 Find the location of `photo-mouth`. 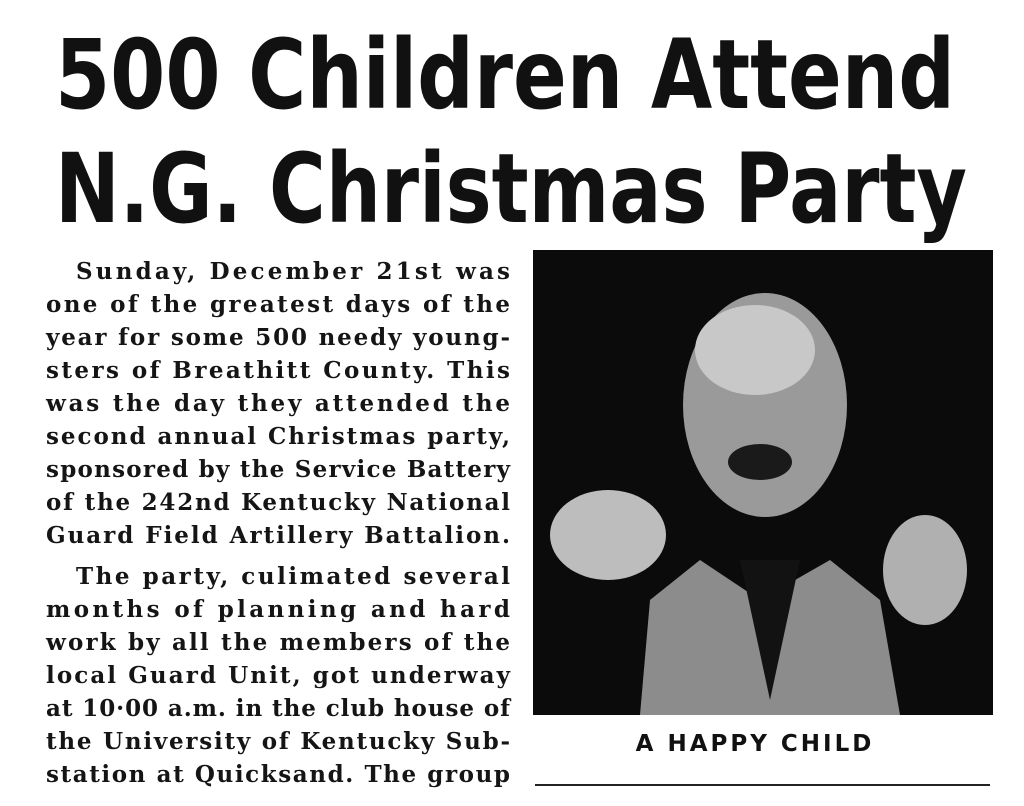

photo-mouth is located at coordinates (760, 462).